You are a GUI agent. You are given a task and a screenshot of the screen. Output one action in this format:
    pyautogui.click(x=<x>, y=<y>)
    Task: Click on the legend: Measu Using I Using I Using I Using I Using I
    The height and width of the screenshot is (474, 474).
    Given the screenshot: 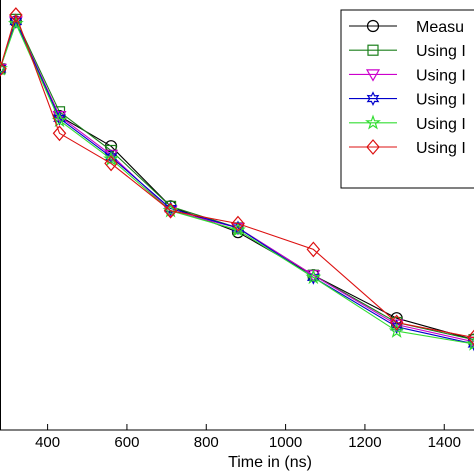 What is the action you would take?
    pyautogui.click(x=407, y=99)
    